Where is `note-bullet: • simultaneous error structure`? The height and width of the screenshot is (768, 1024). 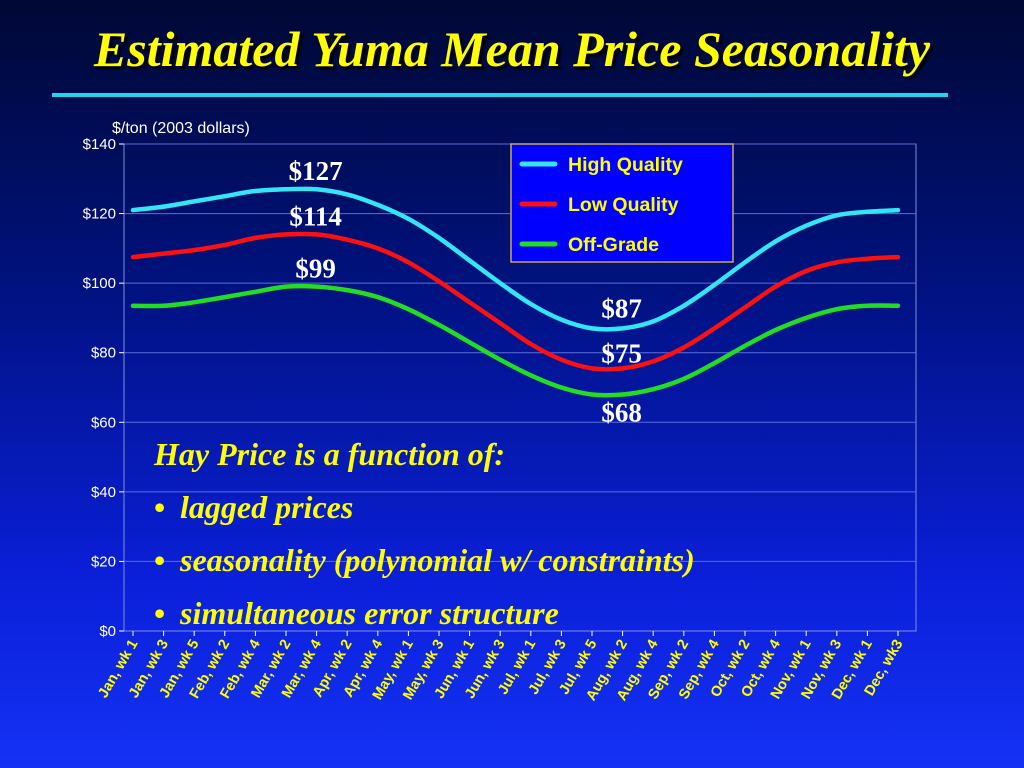
note-bullet: • simultaneous error structure is located at coordinates (524, 613).